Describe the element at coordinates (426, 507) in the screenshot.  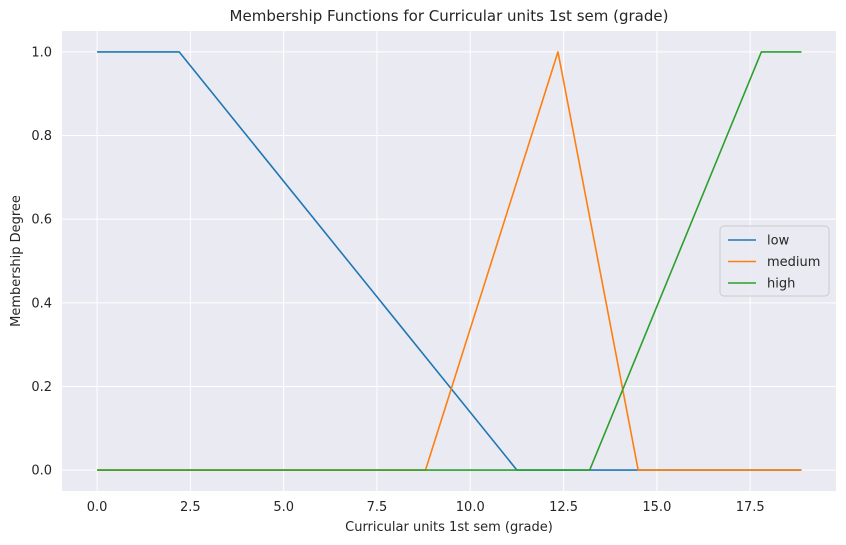
I see `x-tick-labels: 0.0 2.5 5.0 7.5 10.0 12.5 15.0 17.5` at that location.